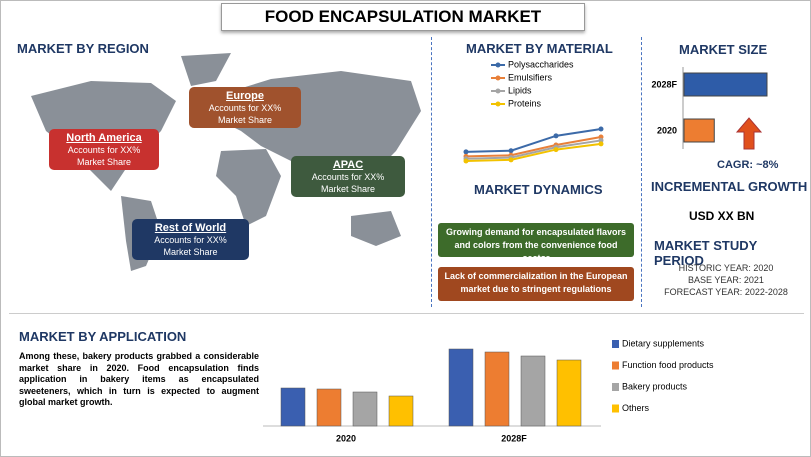 The image size is (811, 457). Describe the element at coordinates (190, 228) in the screenshot. I see `region-name: Rest of World` at that location.